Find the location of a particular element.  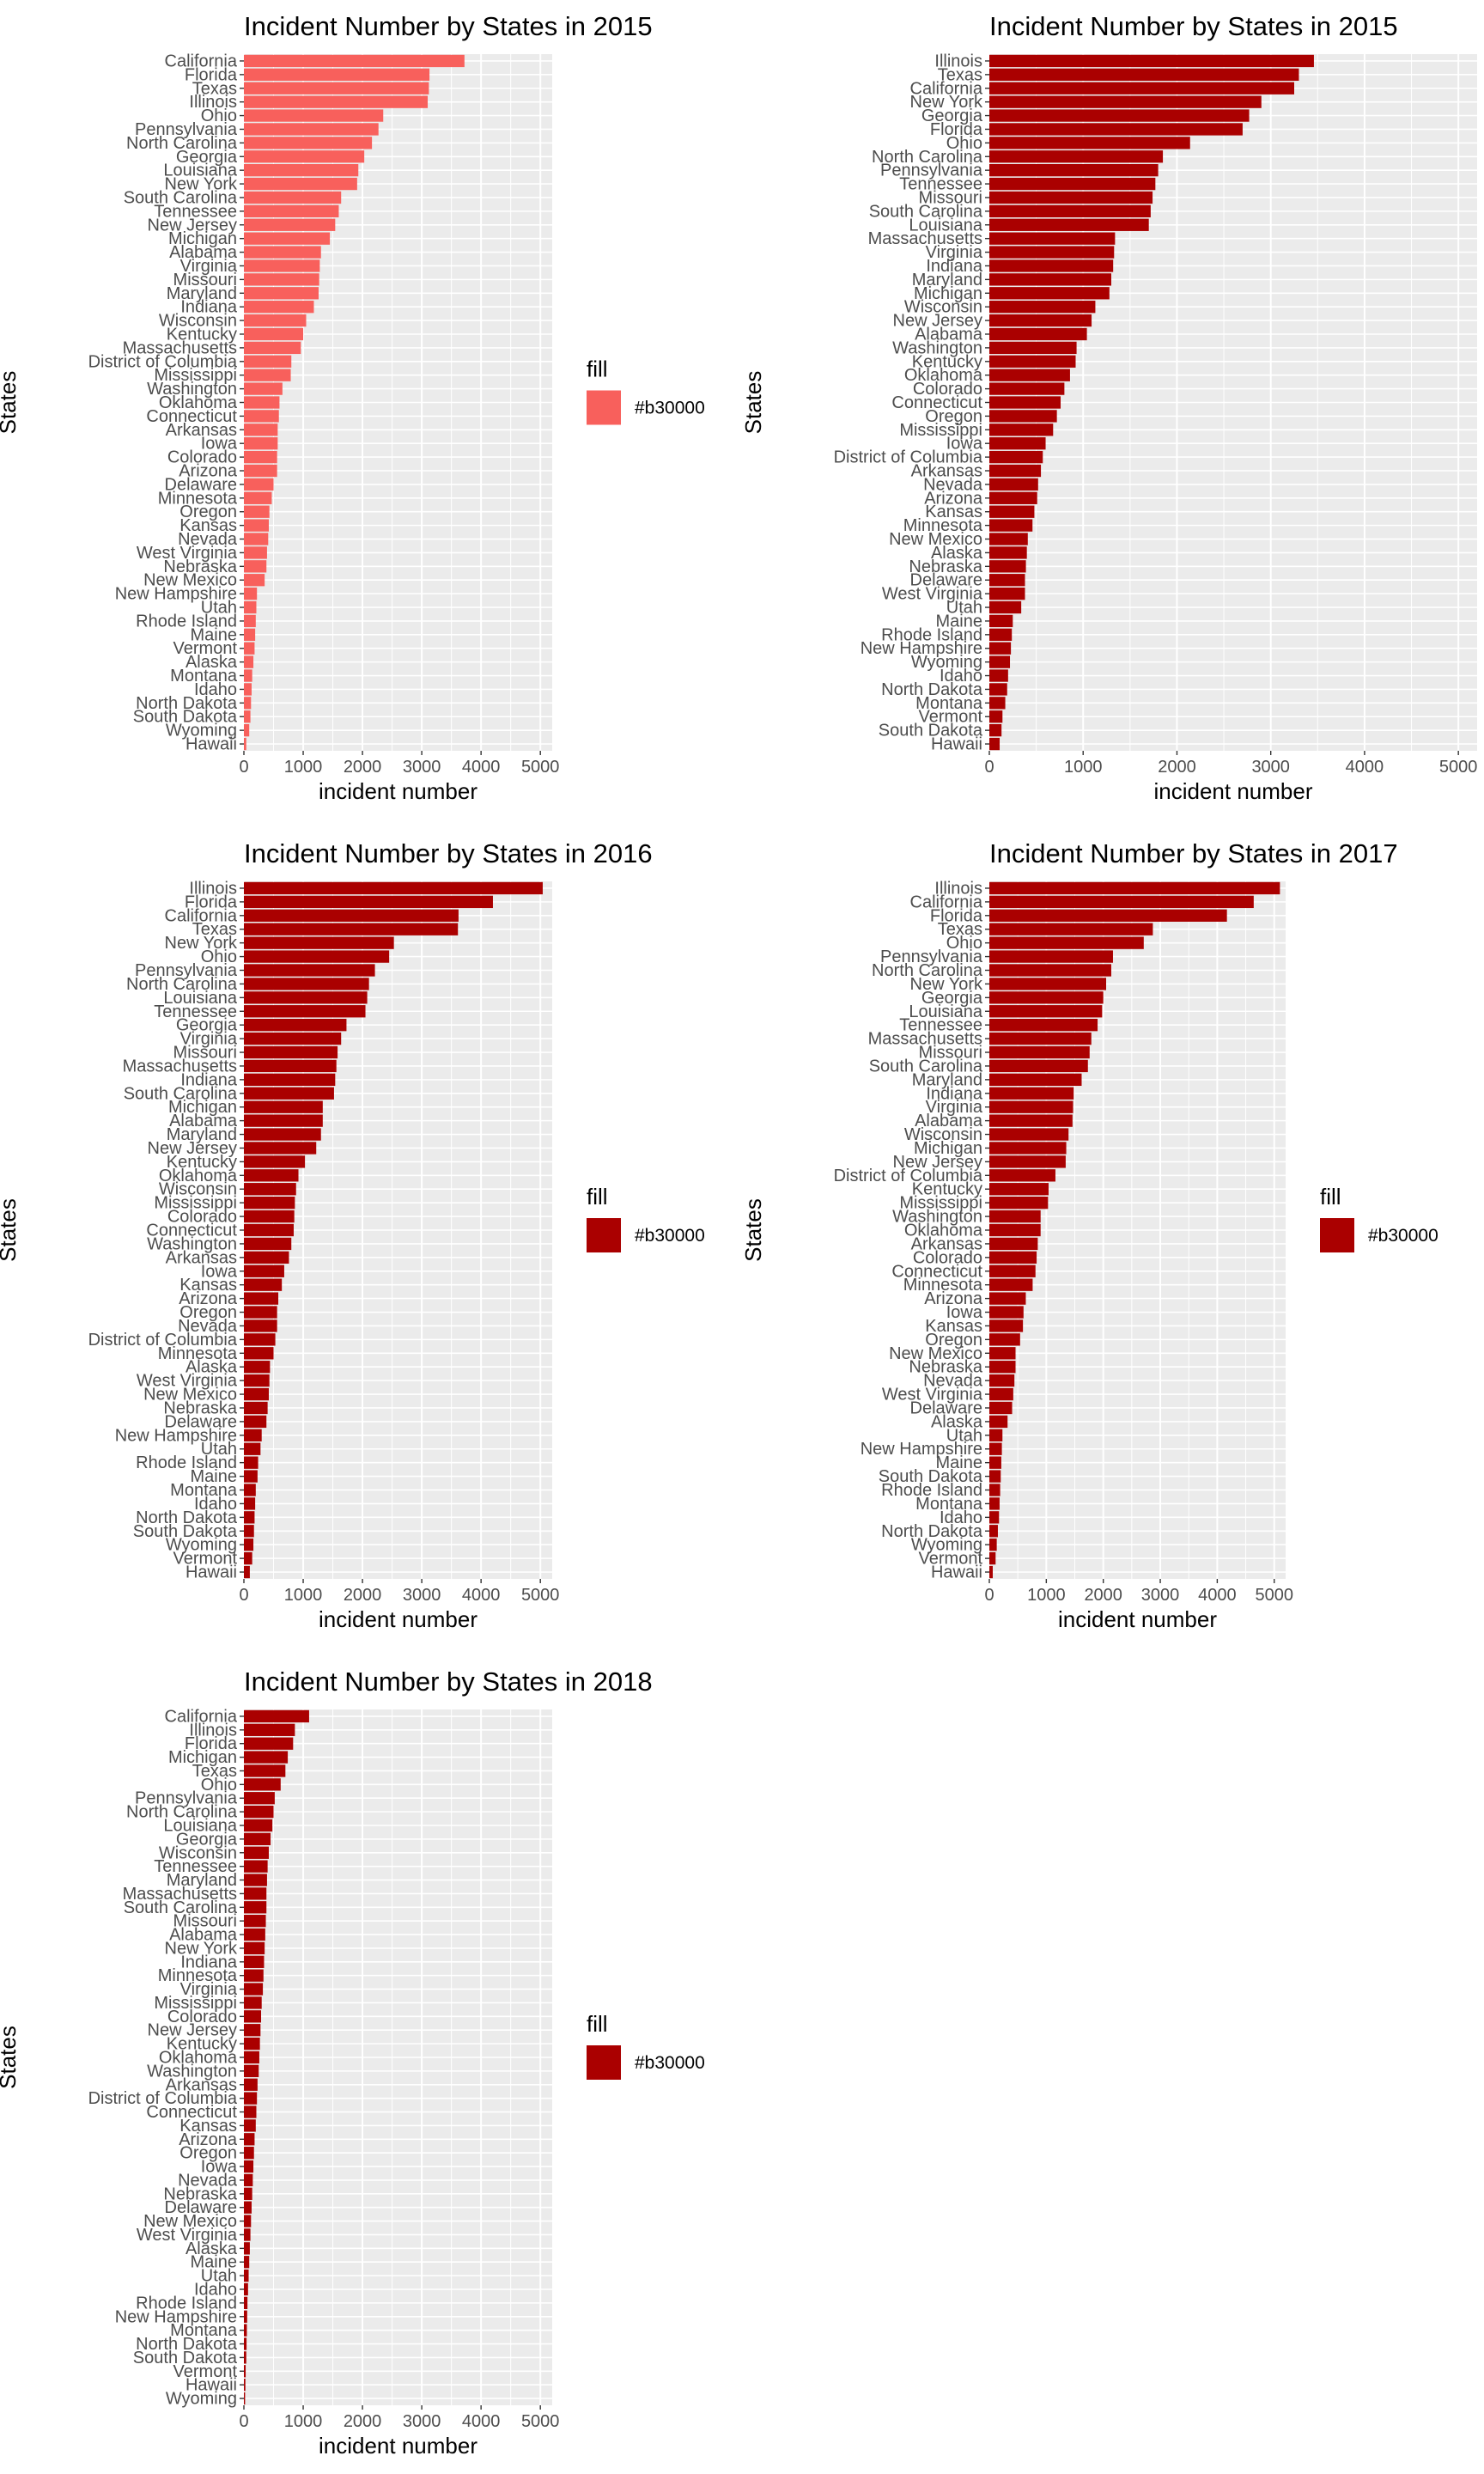

y-tick-label: District of Columbia is located at coordinates (163, 361).